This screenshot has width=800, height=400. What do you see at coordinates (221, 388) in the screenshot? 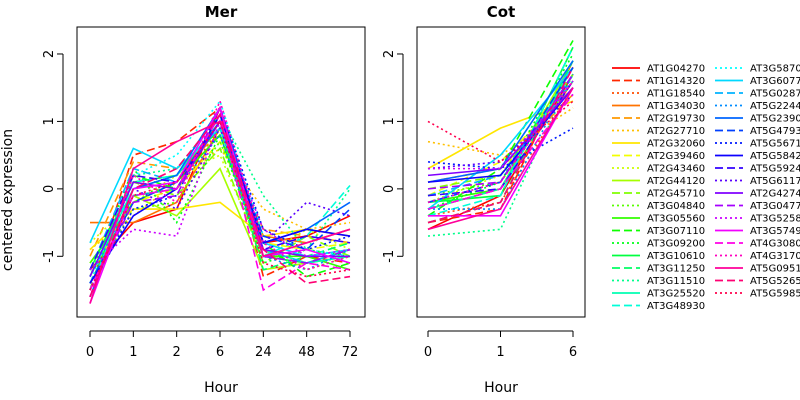
I see `panel-mer-x-axis-label: Hour` at bounding box center [221, 388].